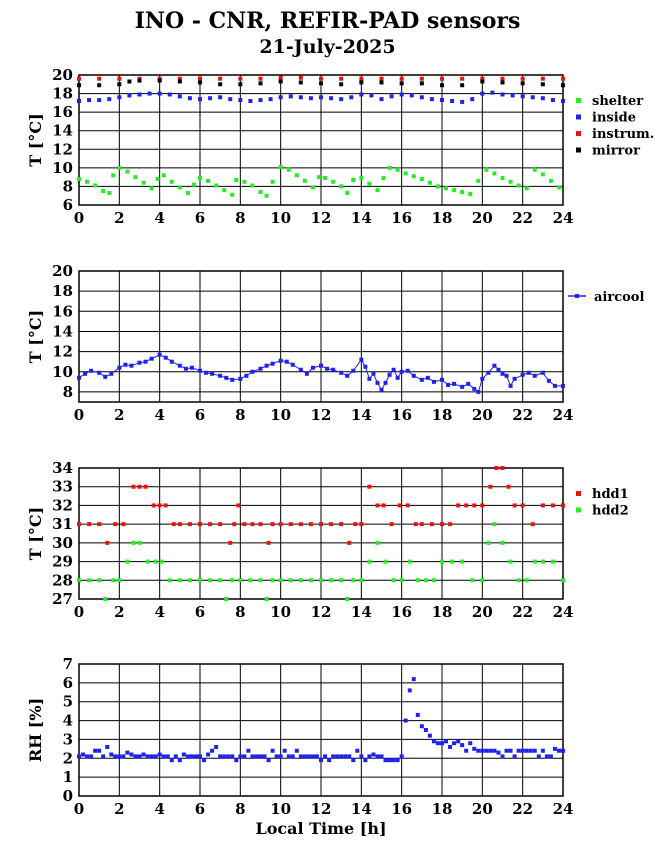 The height and width of the screenshot is (860, 655). Describe the element at coordinates (68, 777) in the screenshot. I see `y-tick-label: 1` at that location.